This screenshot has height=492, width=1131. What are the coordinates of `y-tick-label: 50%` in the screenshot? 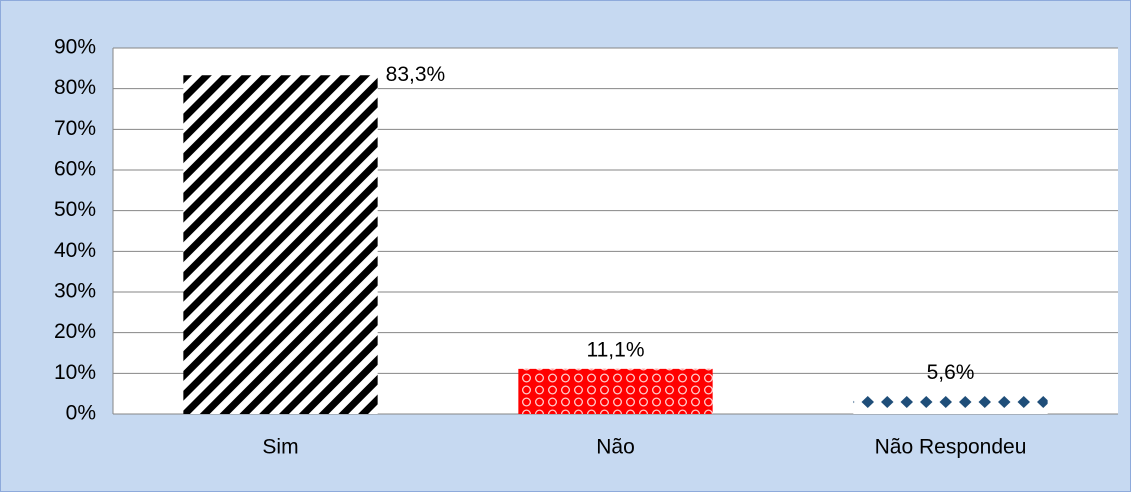 It's located at (75, 209).